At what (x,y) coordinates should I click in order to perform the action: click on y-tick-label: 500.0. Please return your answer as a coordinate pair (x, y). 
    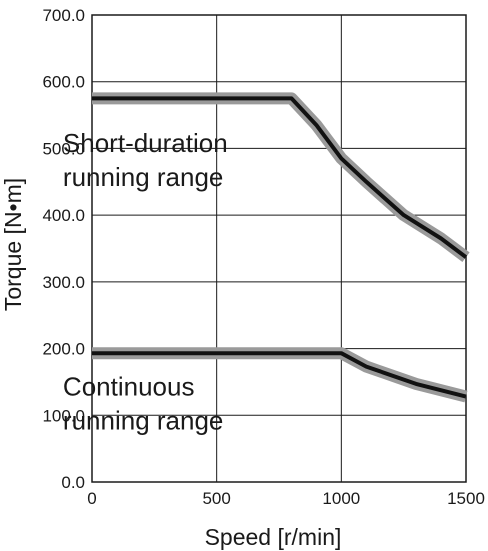
    Looking at the image, I should click on (63, 148).